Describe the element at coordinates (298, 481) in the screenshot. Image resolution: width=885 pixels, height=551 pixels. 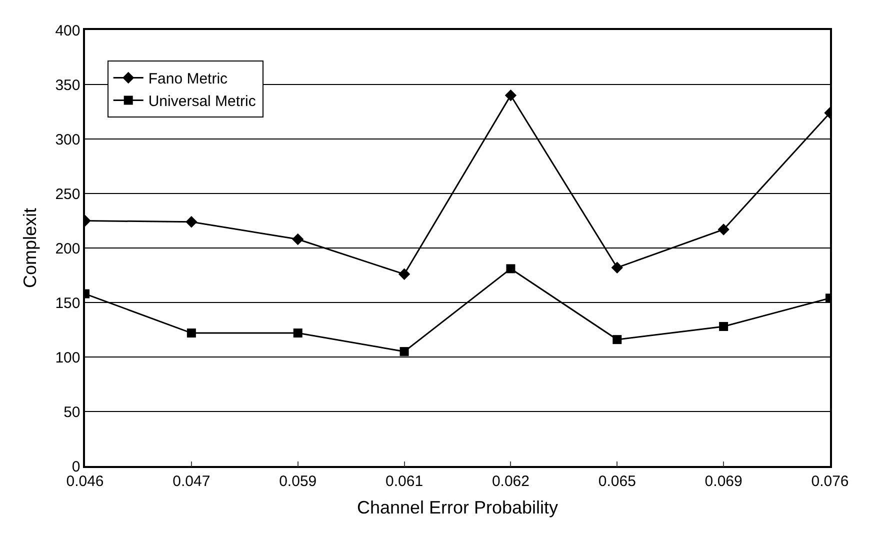
I see `x-tick-label: 0.059` at that location.